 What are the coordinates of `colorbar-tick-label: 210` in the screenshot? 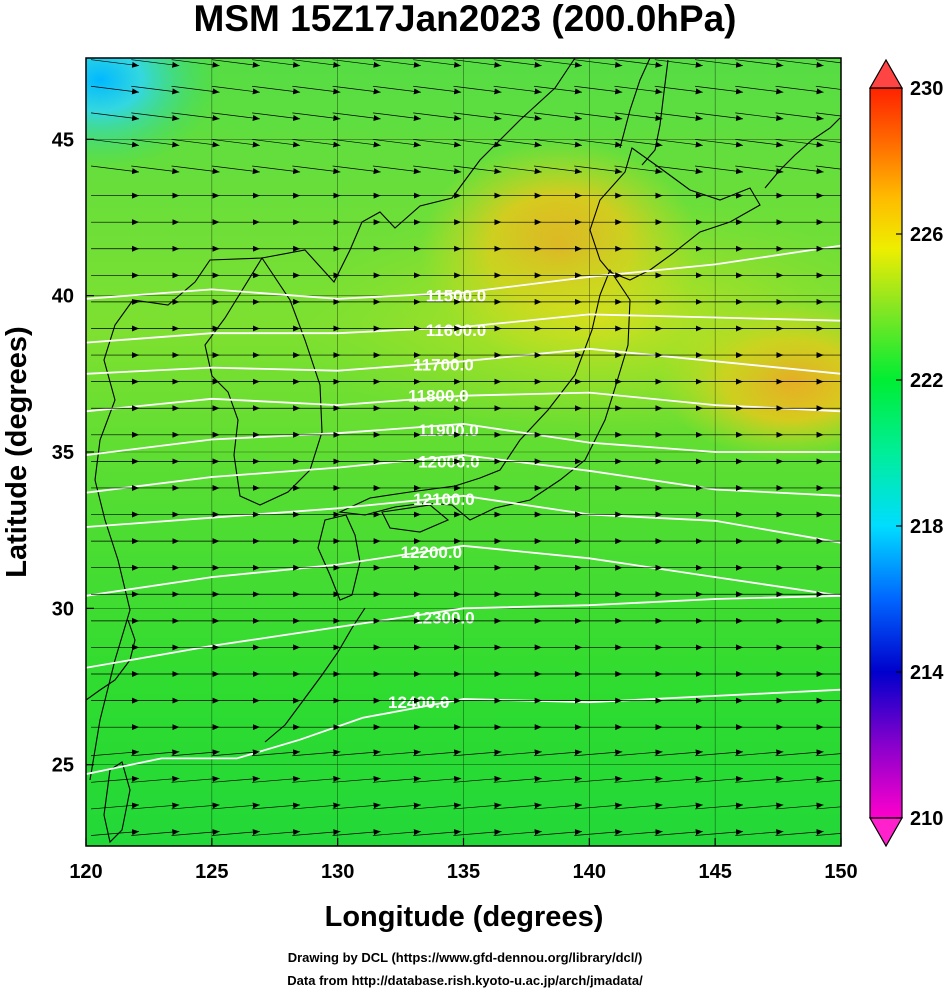 It's located at (926, 819).